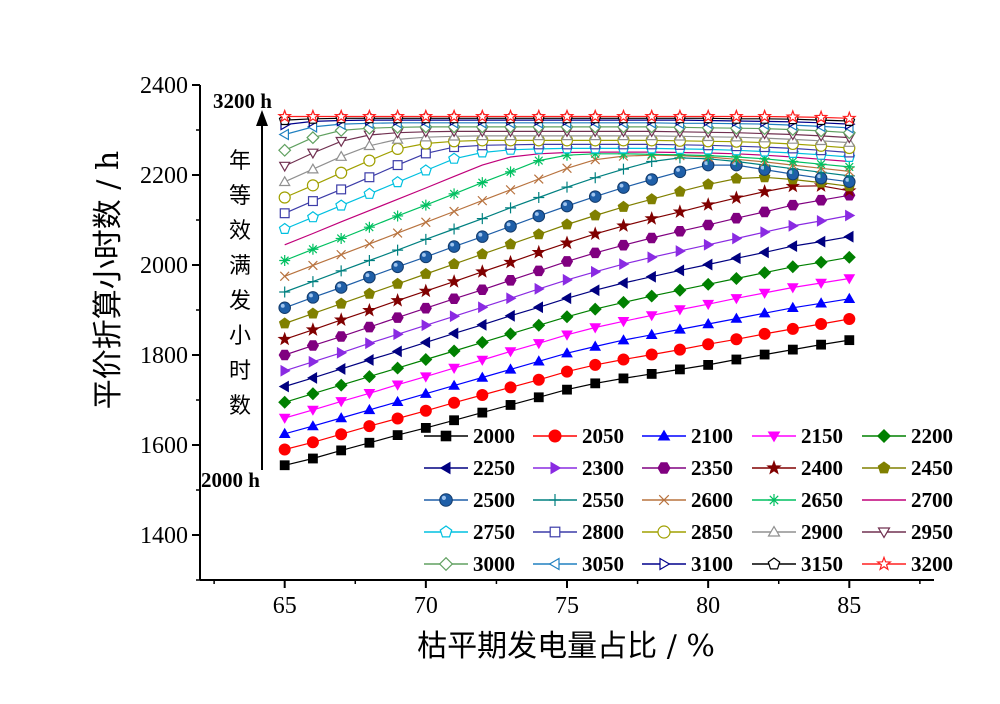 The width and height of the screenshot is (1000, 704). Describe the element at coordinates (578, 532) in the screenshot. I see `legend-entry-2800: 2800` at that location.